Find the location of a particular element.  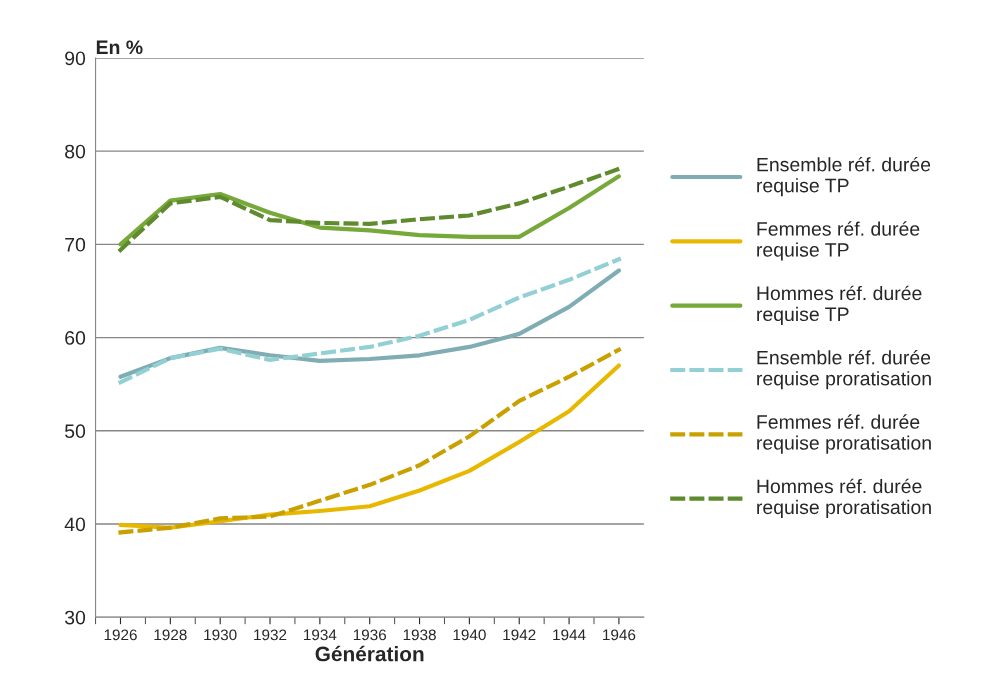

legend-label: Femmes réf. durée requise TP is located at coordinates (838, 241).